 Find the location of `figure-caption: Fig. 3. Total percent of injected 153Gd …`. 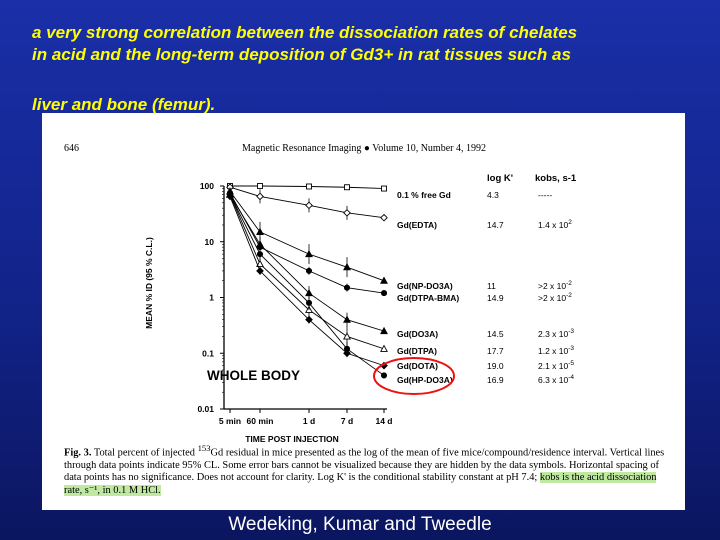

figure-caption: Fig. 3. Total percent of injected 153Gd … is located at coordinates (369, 469).